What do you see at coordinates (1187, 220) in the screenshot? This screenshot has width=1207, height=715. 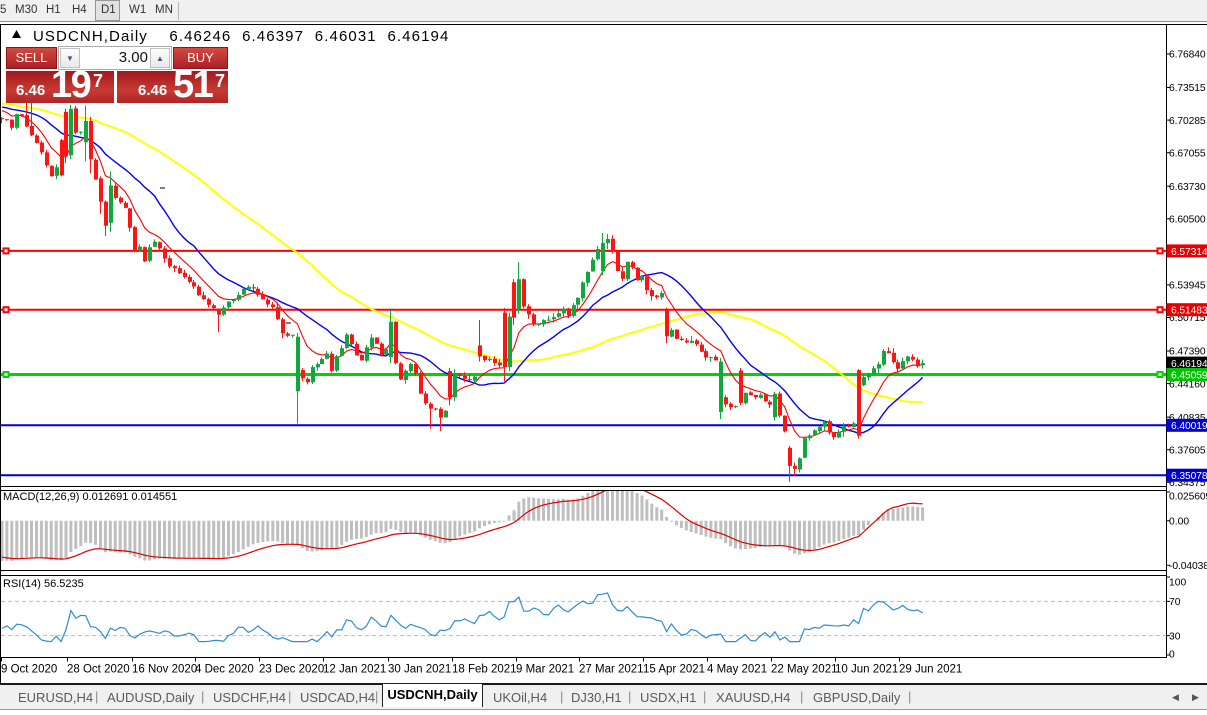 I see `svg-text: 6.60500` at bounding box center [1187, 220].